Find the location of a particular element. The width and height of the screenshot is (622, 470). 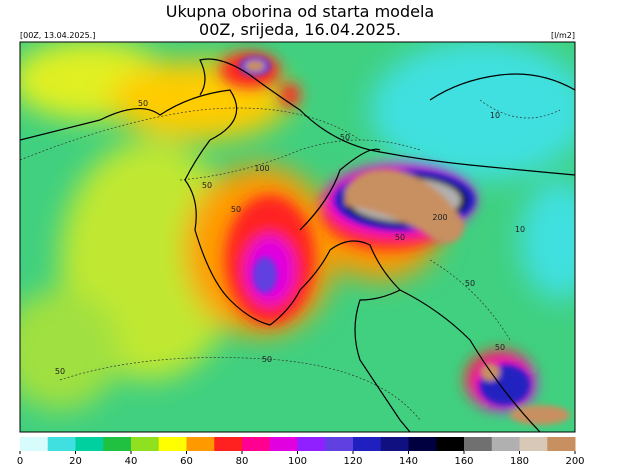

colorbar-tick-label: 0 is located at coordinates (20, 461).